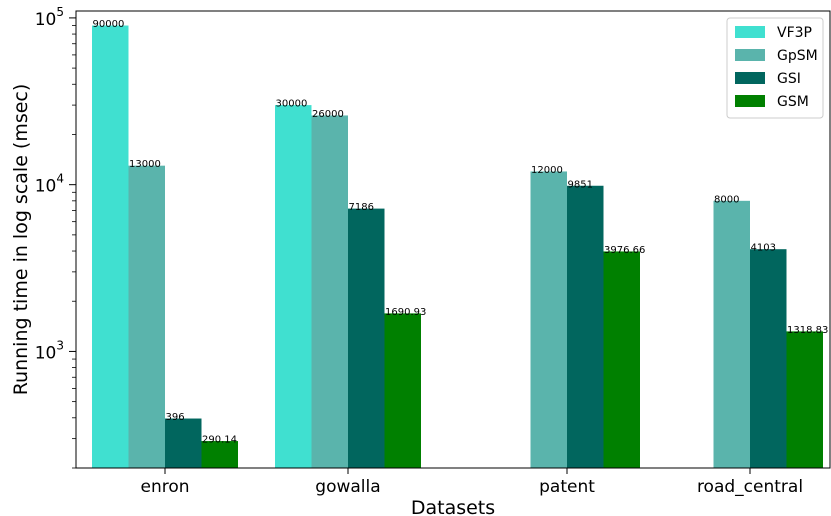 Image resolution: width=831 pixels, height=516 pixels. Describe the element at coordinates (219, 440) in the screenshot. I see `bar-value-label: 290.14` at that location.